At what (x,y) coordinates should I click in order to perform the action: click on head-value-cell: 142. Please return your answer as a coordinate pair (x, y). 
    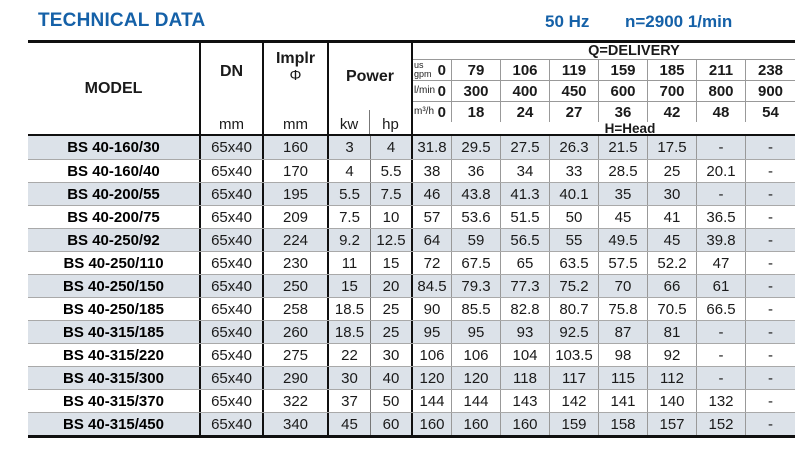
    Looking at the image, I should click on (574, 401).